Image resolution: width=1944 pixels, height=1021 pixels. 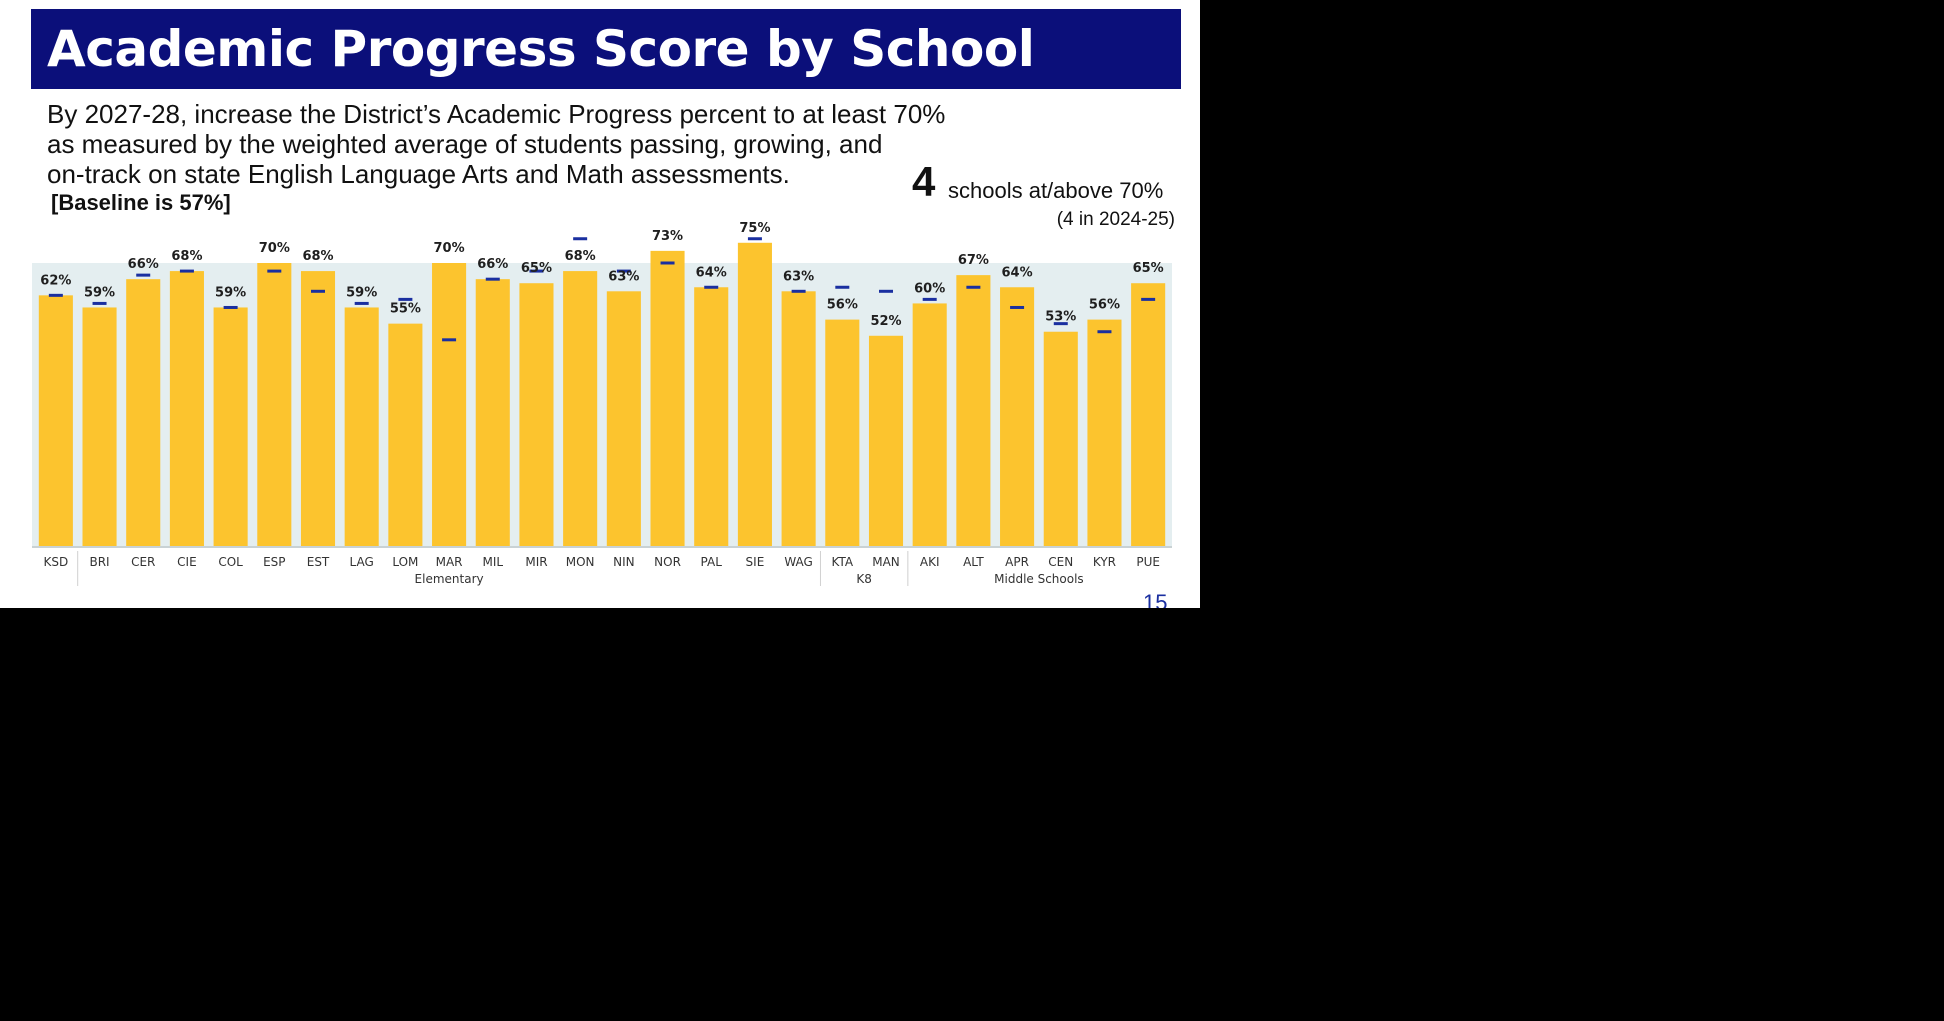 I want to click on callout-label: schools at/above 70%, so click(x=1056, y=190).